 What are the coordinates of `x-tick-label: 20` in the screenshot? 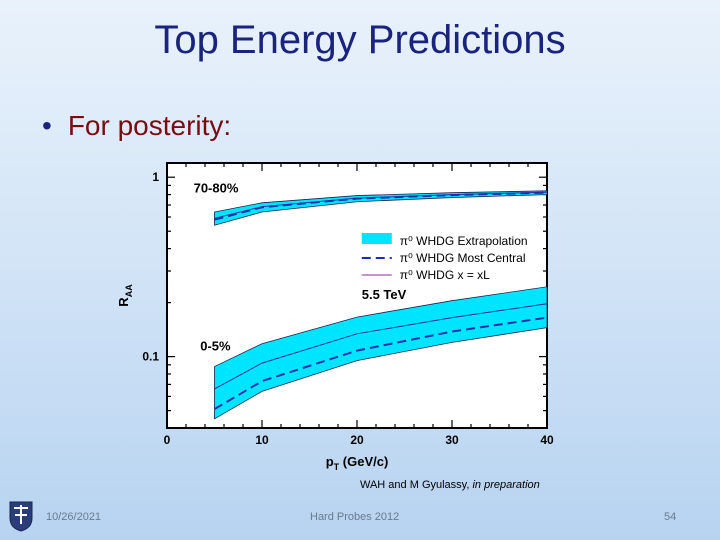 It's located at (357, 440).